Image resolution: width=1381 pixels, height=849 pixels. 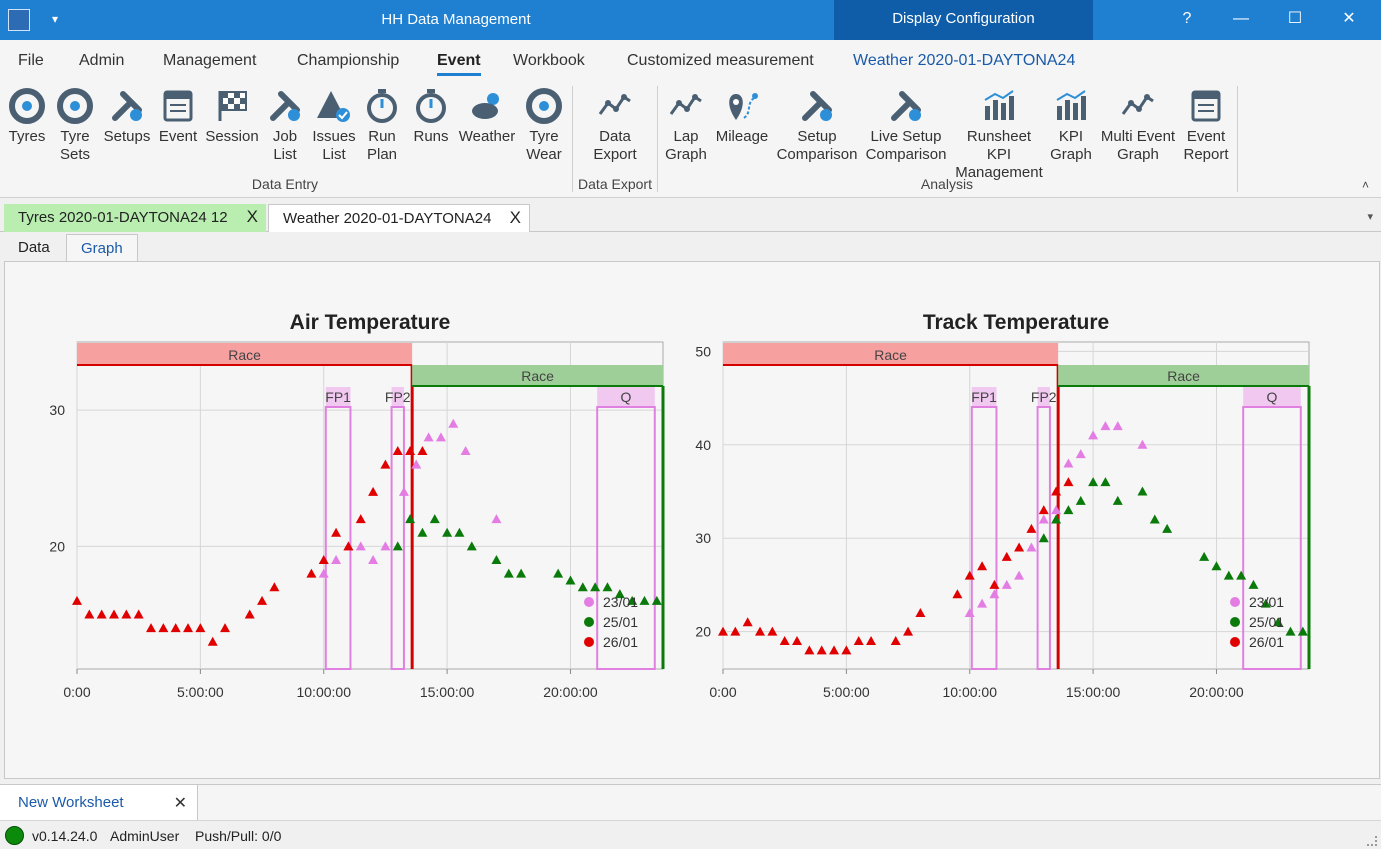 I want to click on ribbon-data-export-button: Data Export, so click(x=615, y=126).